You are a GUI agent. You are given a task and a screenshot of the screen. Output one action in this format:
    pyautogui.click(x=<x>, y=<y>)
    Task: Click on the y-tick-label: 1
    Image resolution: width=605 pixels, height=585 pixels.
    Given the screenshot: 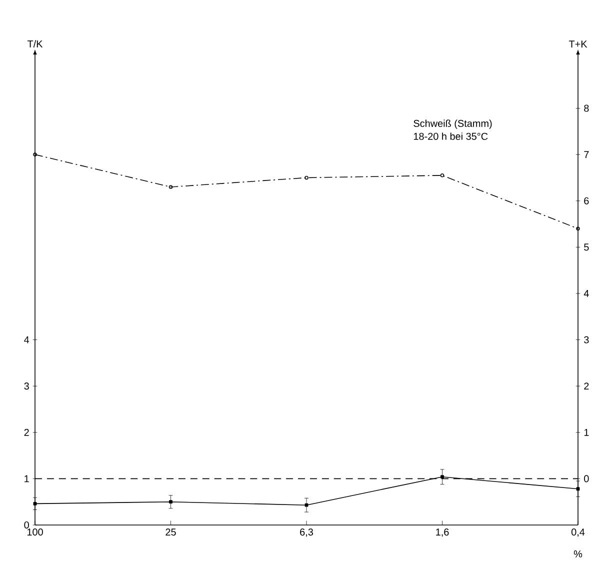 What is the action you would take?
    pyautogui.click(x=26, y=478)
    